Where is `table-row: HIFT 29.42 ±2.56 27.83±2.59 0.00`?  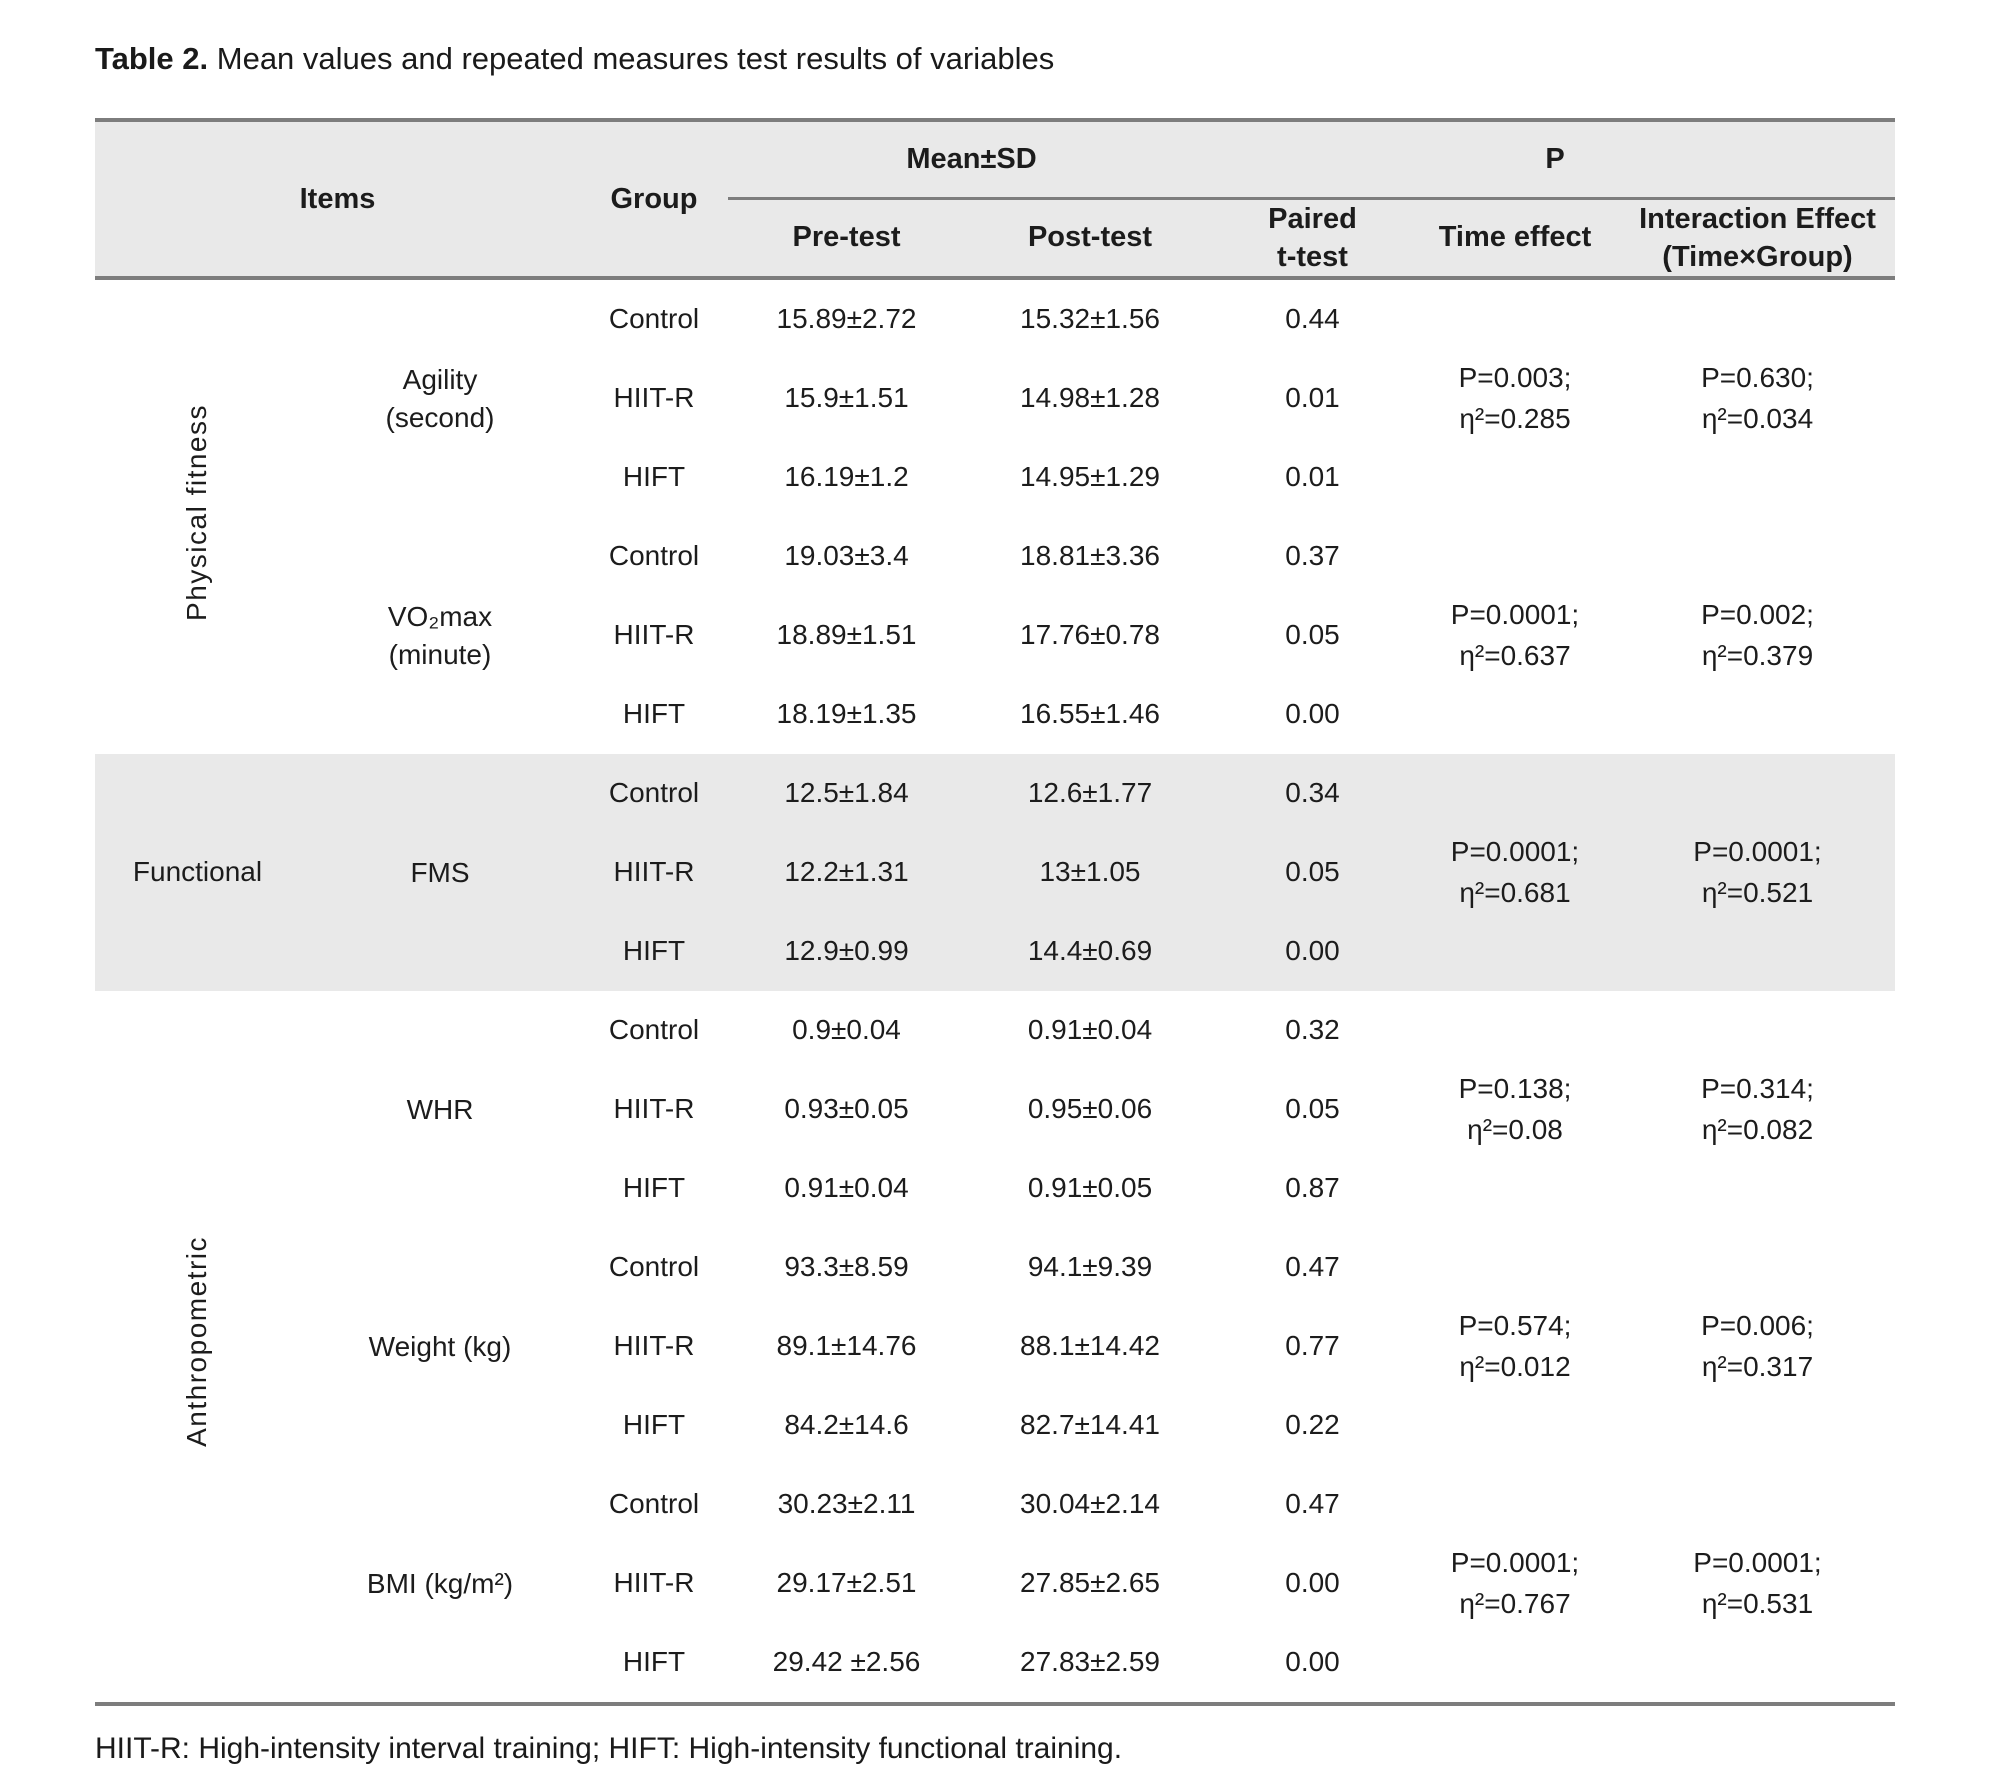 table-row: HIFT 29.42 ±2.56 27.83±2.59 0.00 is located at coordinates (995, 1663).